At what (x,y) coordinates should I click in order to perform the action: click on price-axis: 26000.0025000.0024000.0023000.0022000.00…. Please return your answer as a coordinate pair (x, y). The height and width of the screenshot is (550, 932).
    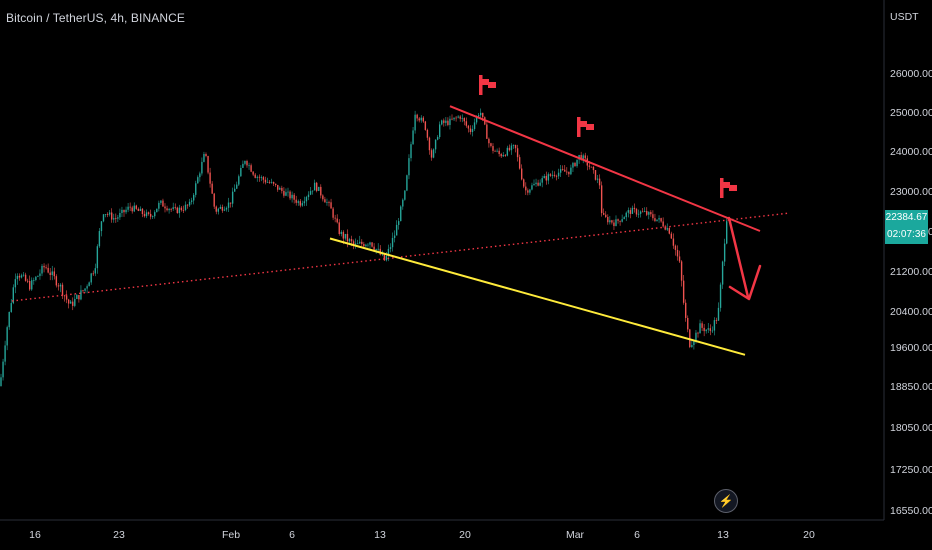
    Looking at the image, I should click on (911, 292).